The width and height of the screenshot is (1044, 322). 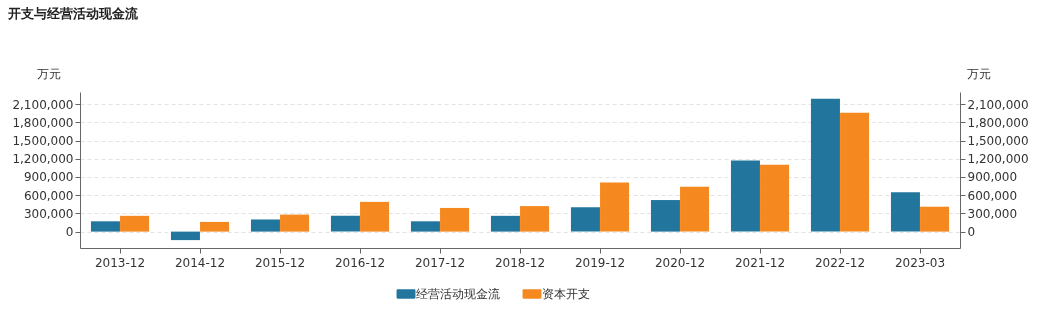 I want to click on x-tick-label: 2015-12, so click(x=280, y=262).